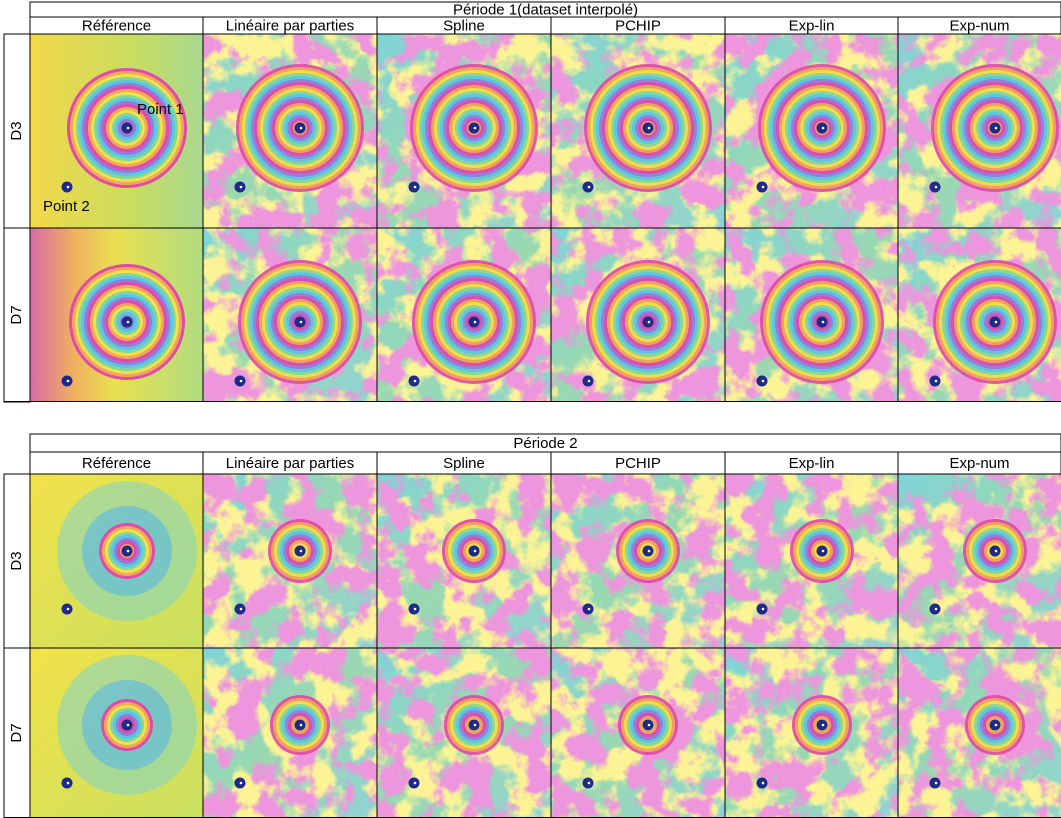 The image size is (1061, 818). I want to click on block-title: Période 2, so click(545, 443).